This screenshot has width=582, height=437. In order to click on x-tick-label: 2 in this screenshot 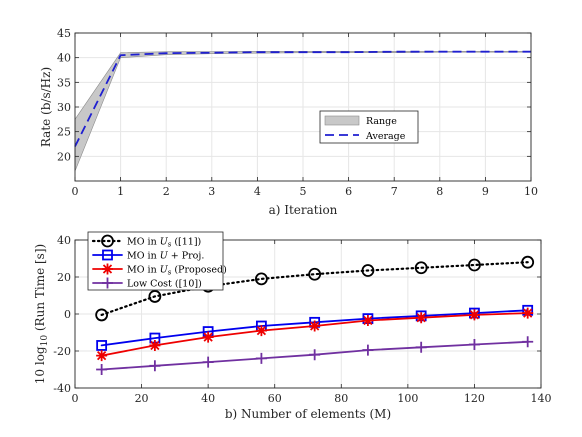, I will do `click(166, 191)`.